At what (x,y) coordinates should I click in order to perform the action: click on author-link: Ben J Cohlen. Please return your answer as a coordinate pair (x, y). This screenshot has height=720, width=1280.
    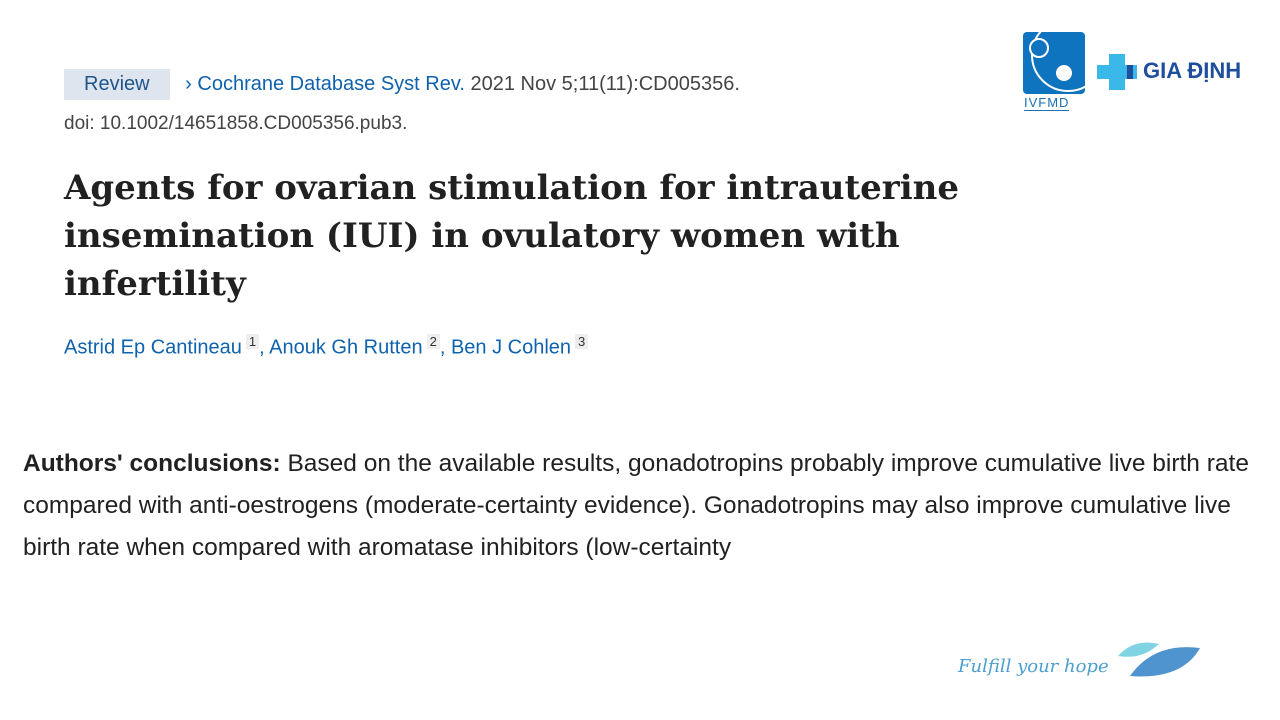
    Looking at the image, I should click on (511, 347).